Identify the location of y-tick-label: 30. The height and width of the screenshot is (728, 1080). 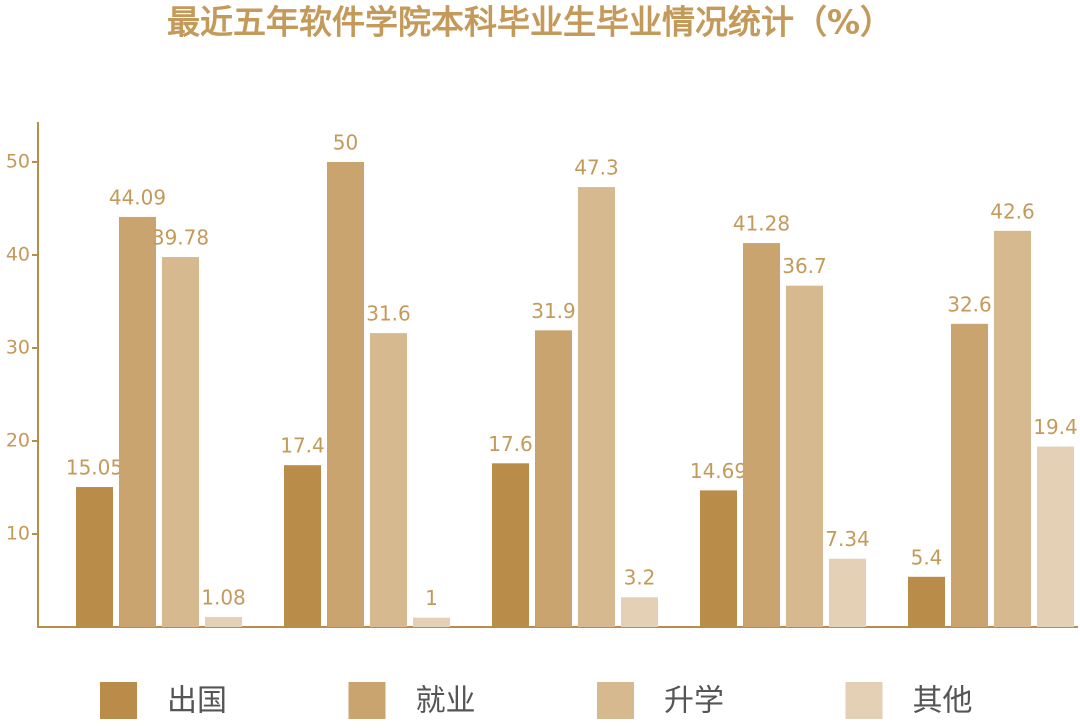
(18, 347).